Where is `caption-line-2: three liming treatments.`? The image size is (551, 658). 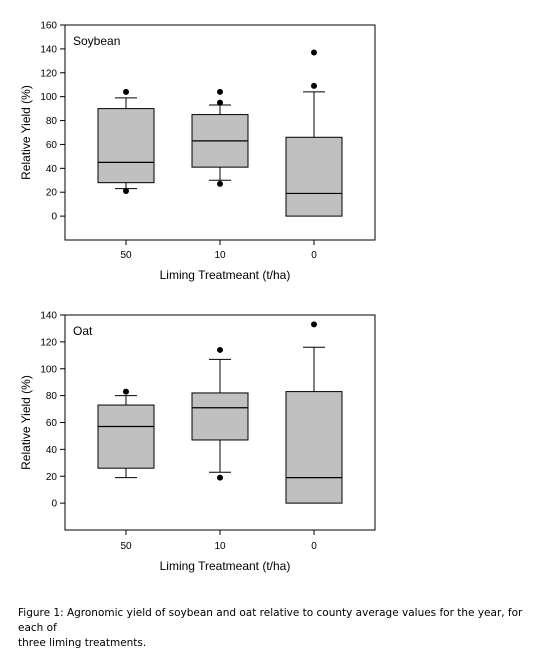 caption-line-2: three liming treatments. is located at coordinates (82, 643).